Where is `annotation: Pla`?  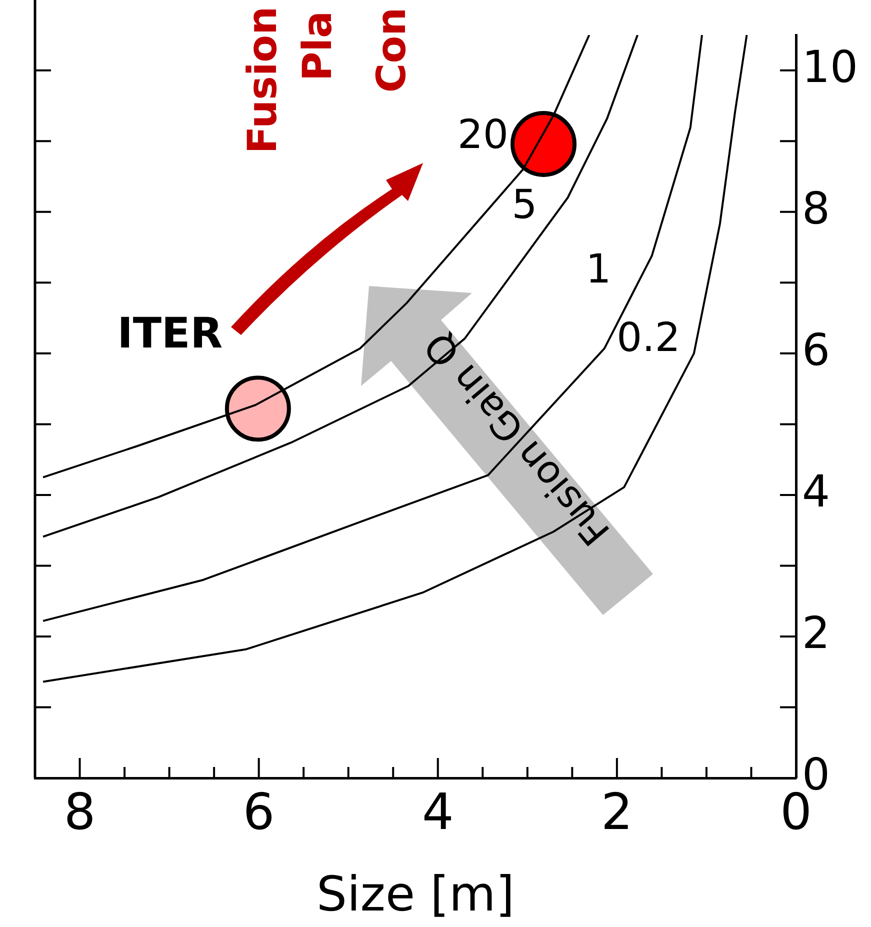 annotation: Pla is located at coordinates (318, 46).